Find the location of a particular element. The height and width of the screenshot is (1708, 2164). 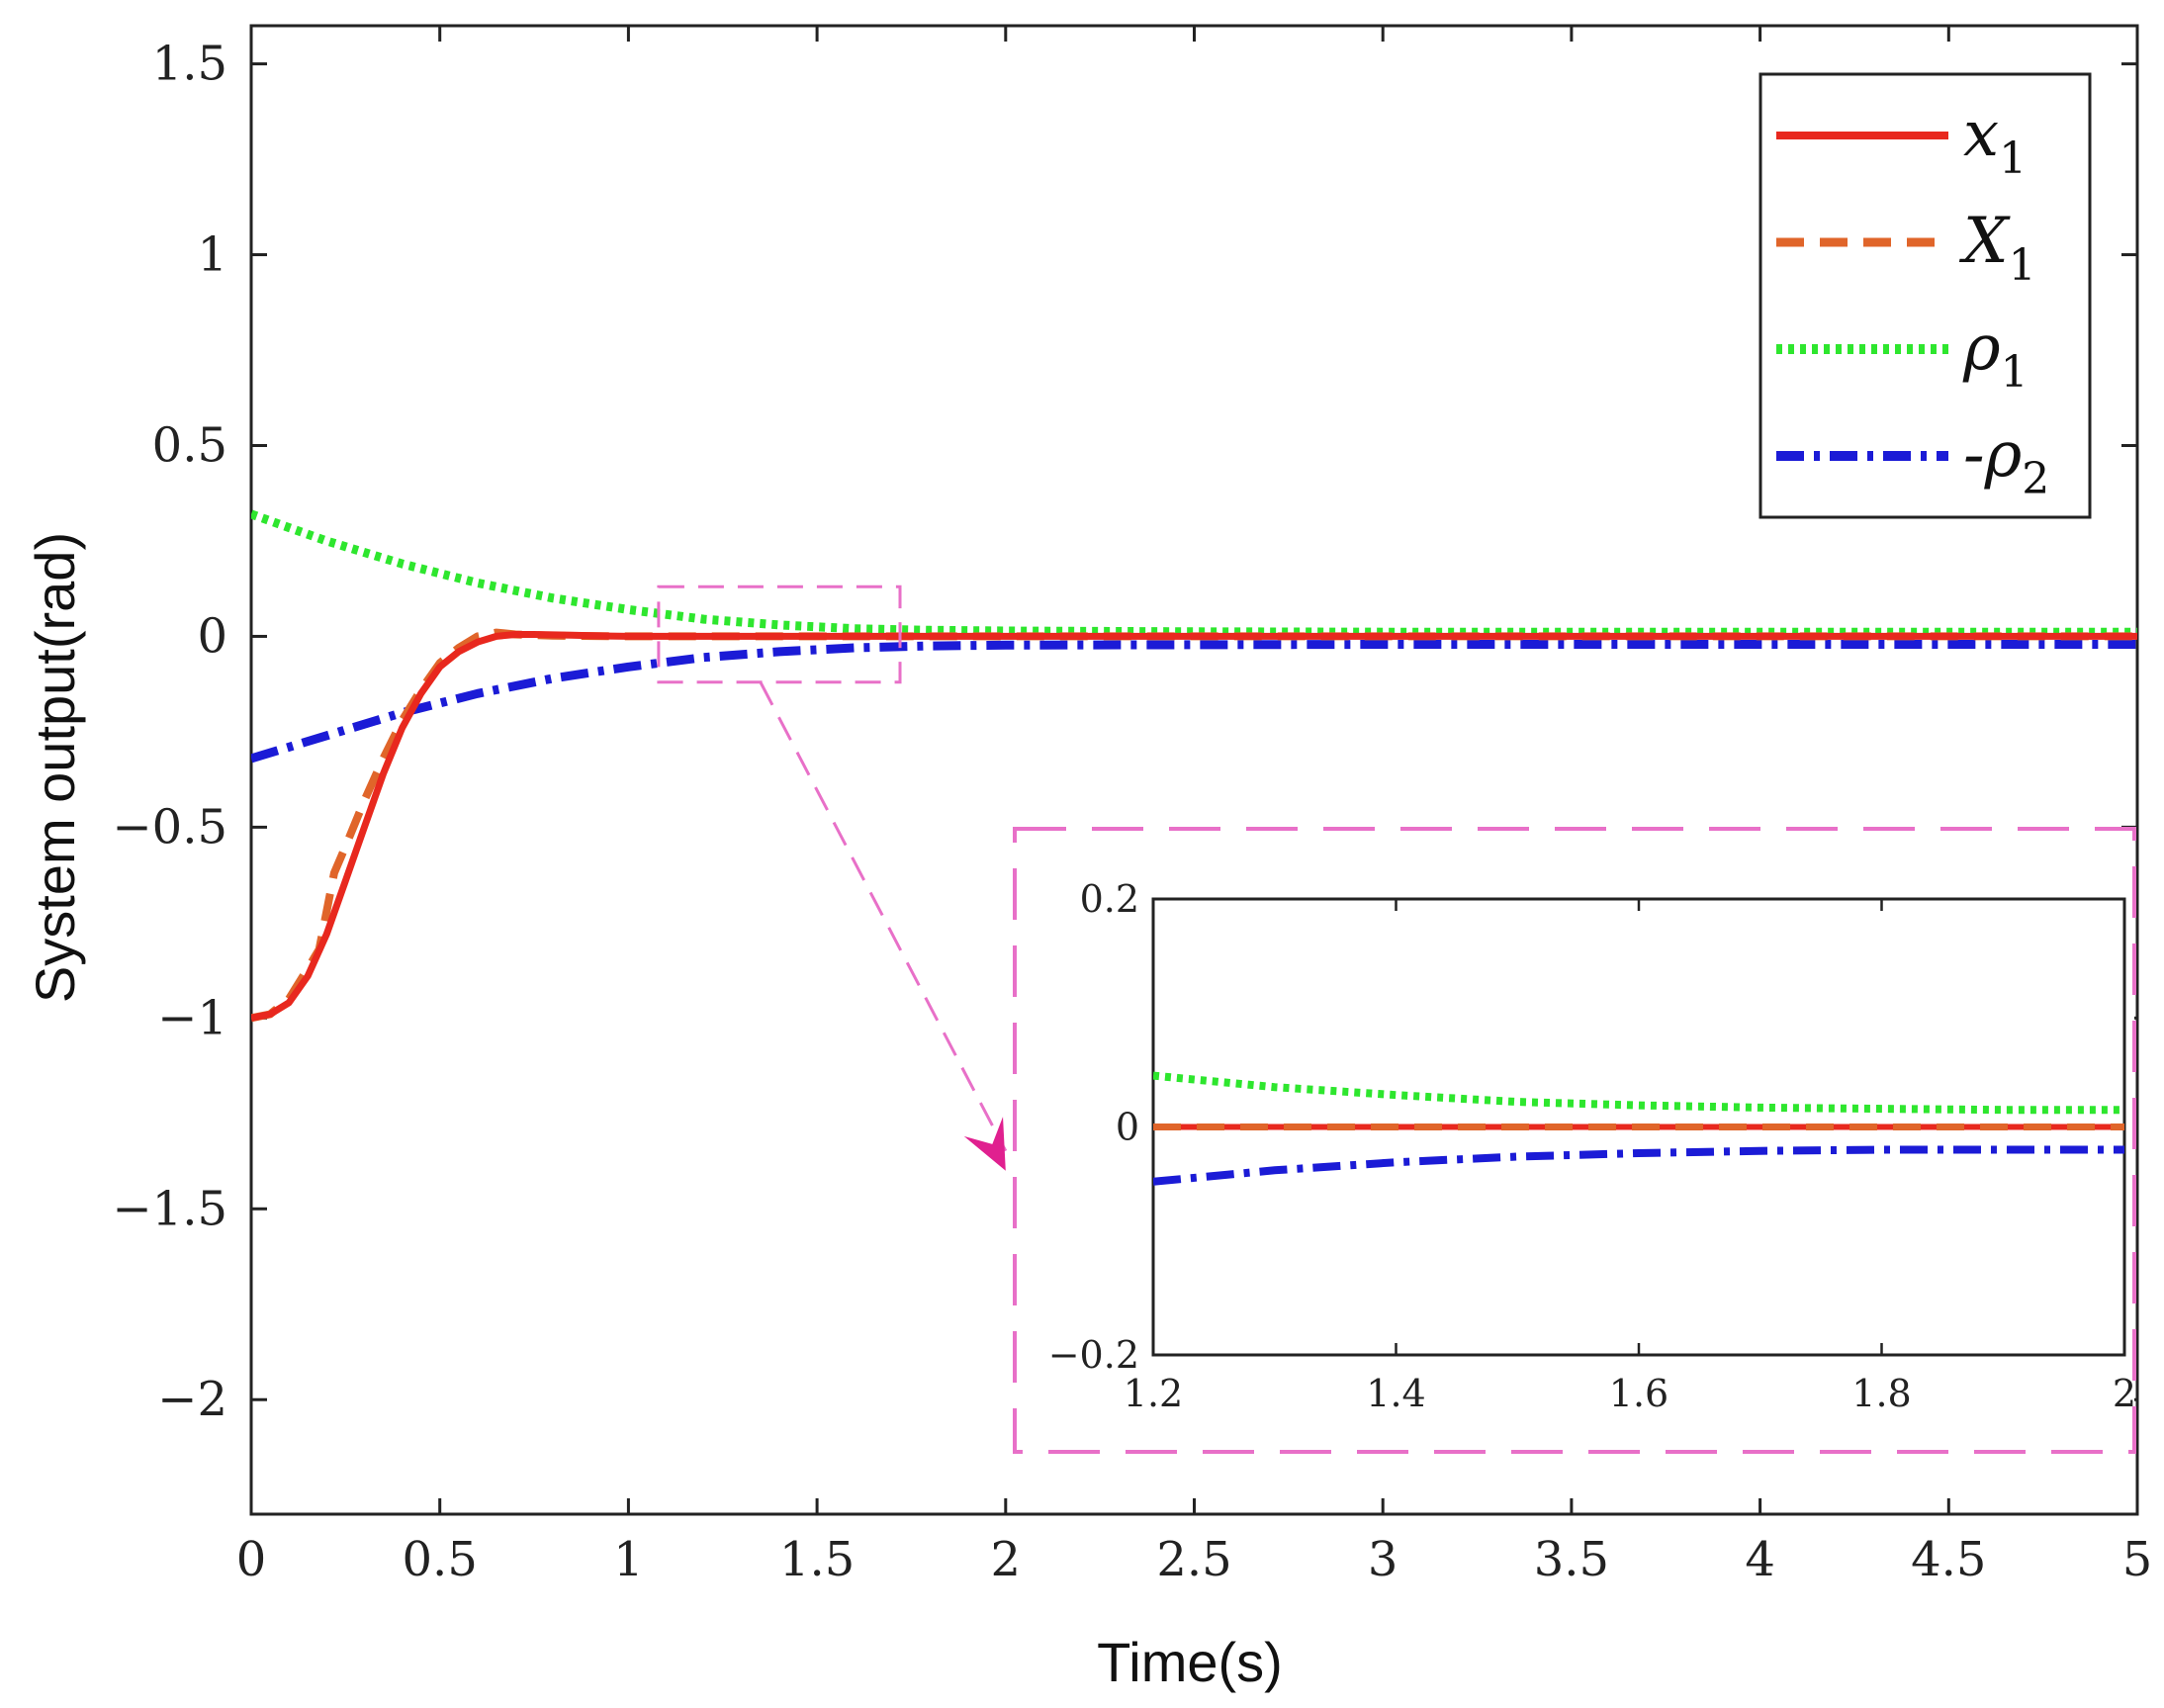

inset-x-tick-label: 1.2 is located at coordinates (1153, 1393).